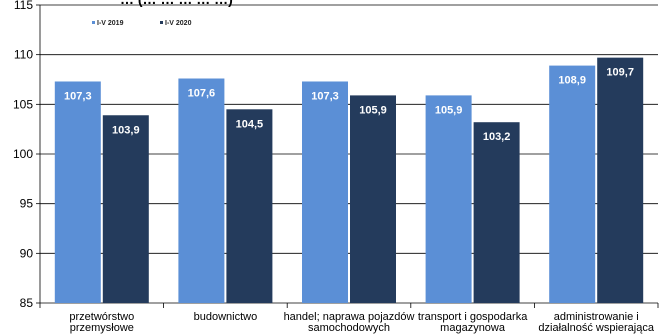 Image resolution: width=665 pixels, height=336 pixels. I want to click on data-label: 108,9, so click(572, 81).